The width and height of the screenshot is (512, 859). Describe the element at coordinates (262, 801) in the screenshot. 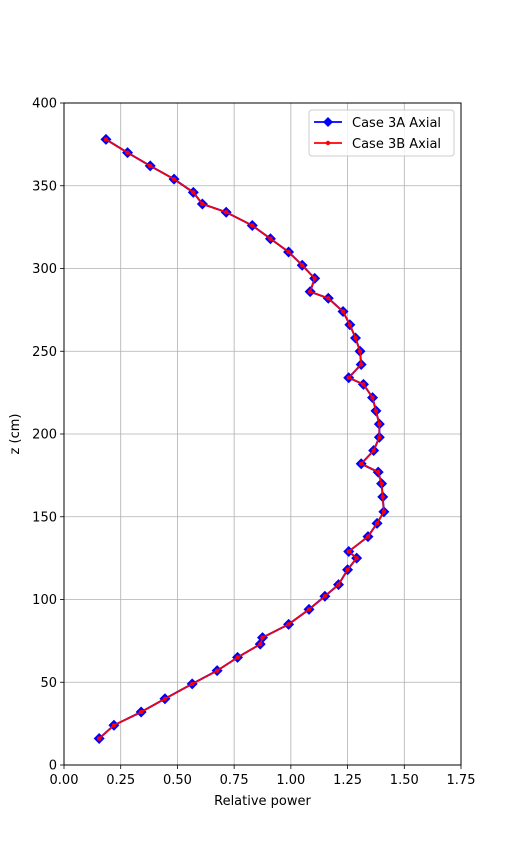

I see `x-axis-label: Relative power` at that location.